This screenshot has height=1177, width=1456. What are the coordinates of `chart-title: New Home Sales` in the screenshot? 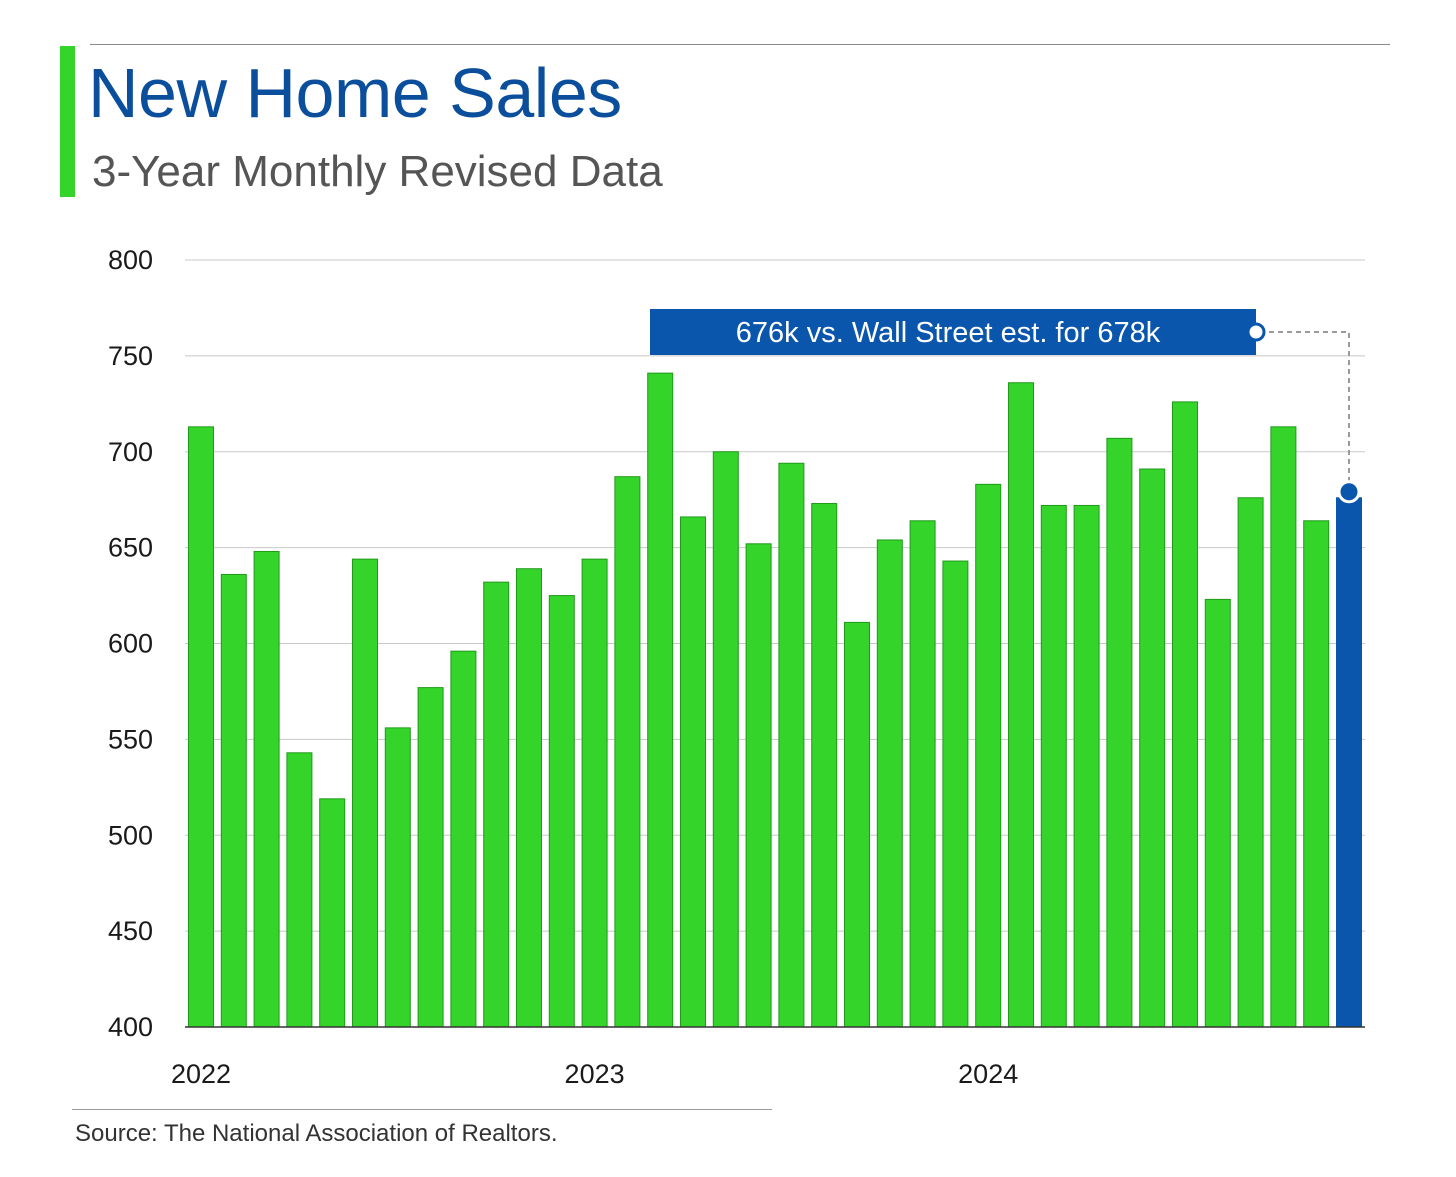 It's located at (355, 93).